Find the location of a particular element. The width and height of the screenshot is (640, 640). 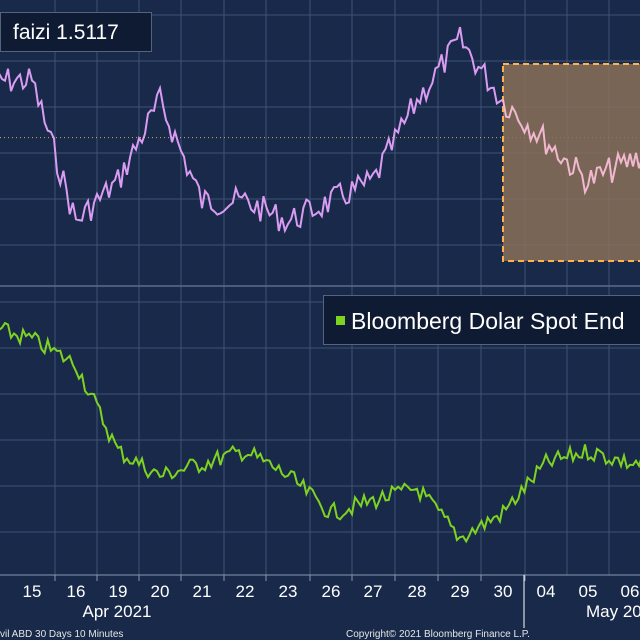

legend-bottom: Bloomberg Dolar Spot End is located at coordinates (481, 320).